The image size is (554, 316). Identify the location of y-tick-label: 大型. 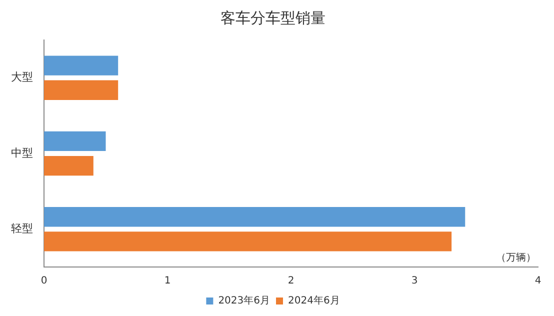
(22, 77).